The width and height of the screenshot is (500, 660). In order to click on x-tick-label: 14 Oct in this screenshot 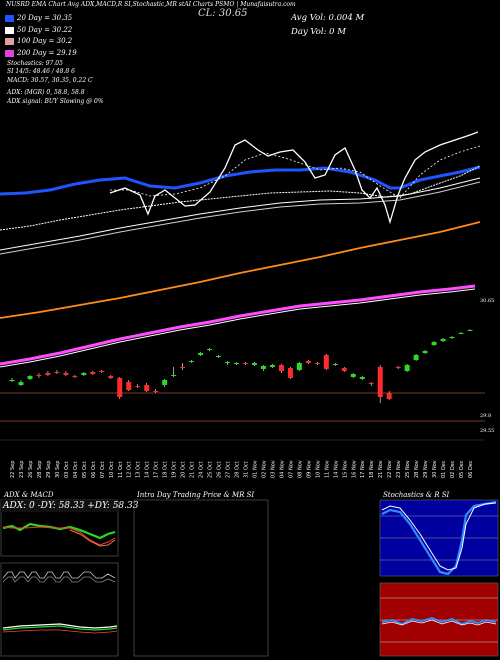, I will do `click(148, 469)`.